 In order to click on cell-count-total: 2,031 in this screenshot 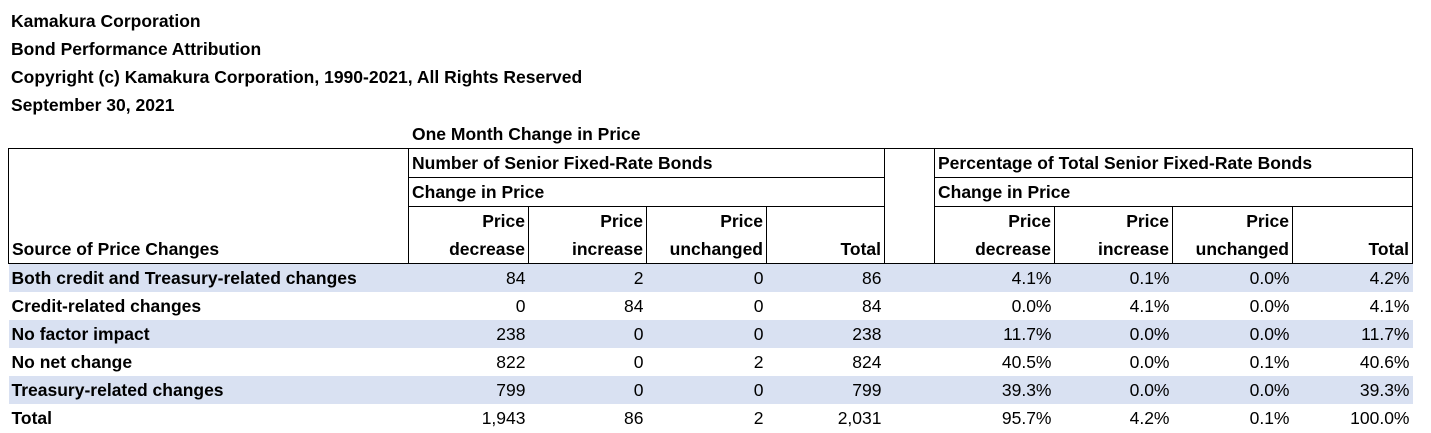, I will do `click(859, 418)`.